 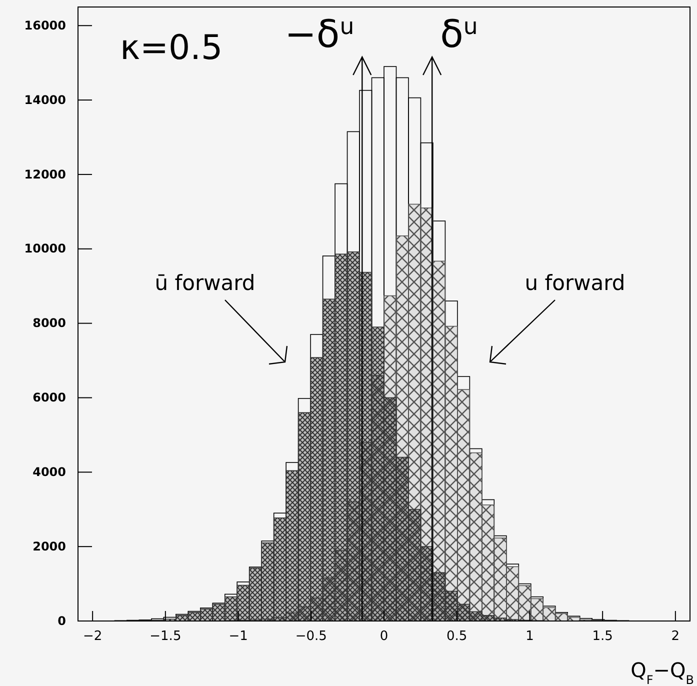 I want to click on annotation: ū forward, so click(x=205, y=283).